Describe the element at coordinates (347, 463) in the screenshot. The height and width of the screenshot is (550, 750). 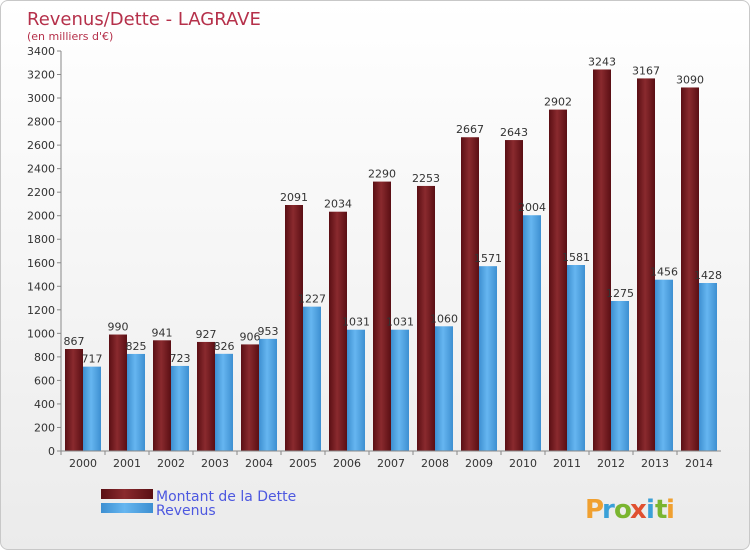
I see `x-tick-label: 2006` at that location.